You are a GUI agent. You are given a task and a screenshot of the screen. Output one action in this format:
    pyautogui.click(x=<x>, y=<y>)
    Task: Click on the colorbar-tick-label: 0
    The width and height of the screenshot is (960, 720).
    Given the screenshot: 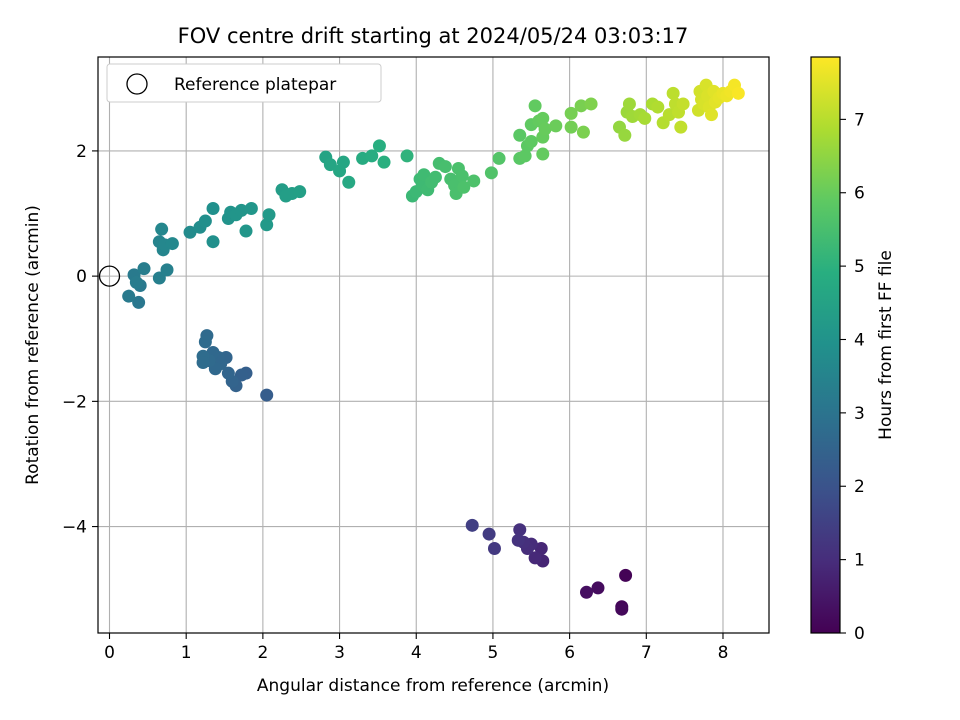 What is the action you would take?
    pyautogui.click(x=859, y=634)
    